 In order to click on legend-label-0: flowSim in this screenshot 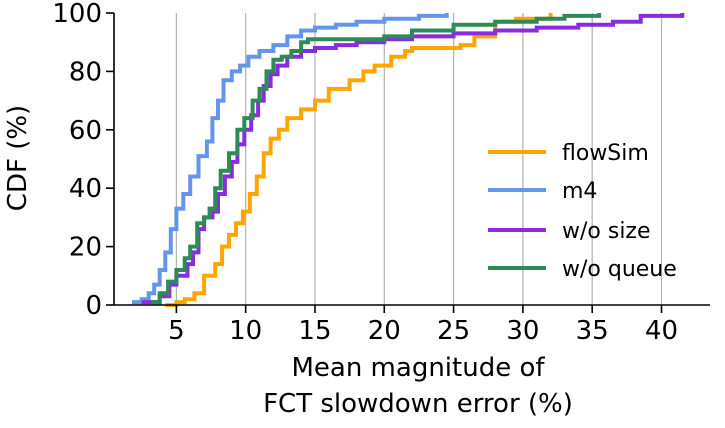, I will do `click(605, 153)`.